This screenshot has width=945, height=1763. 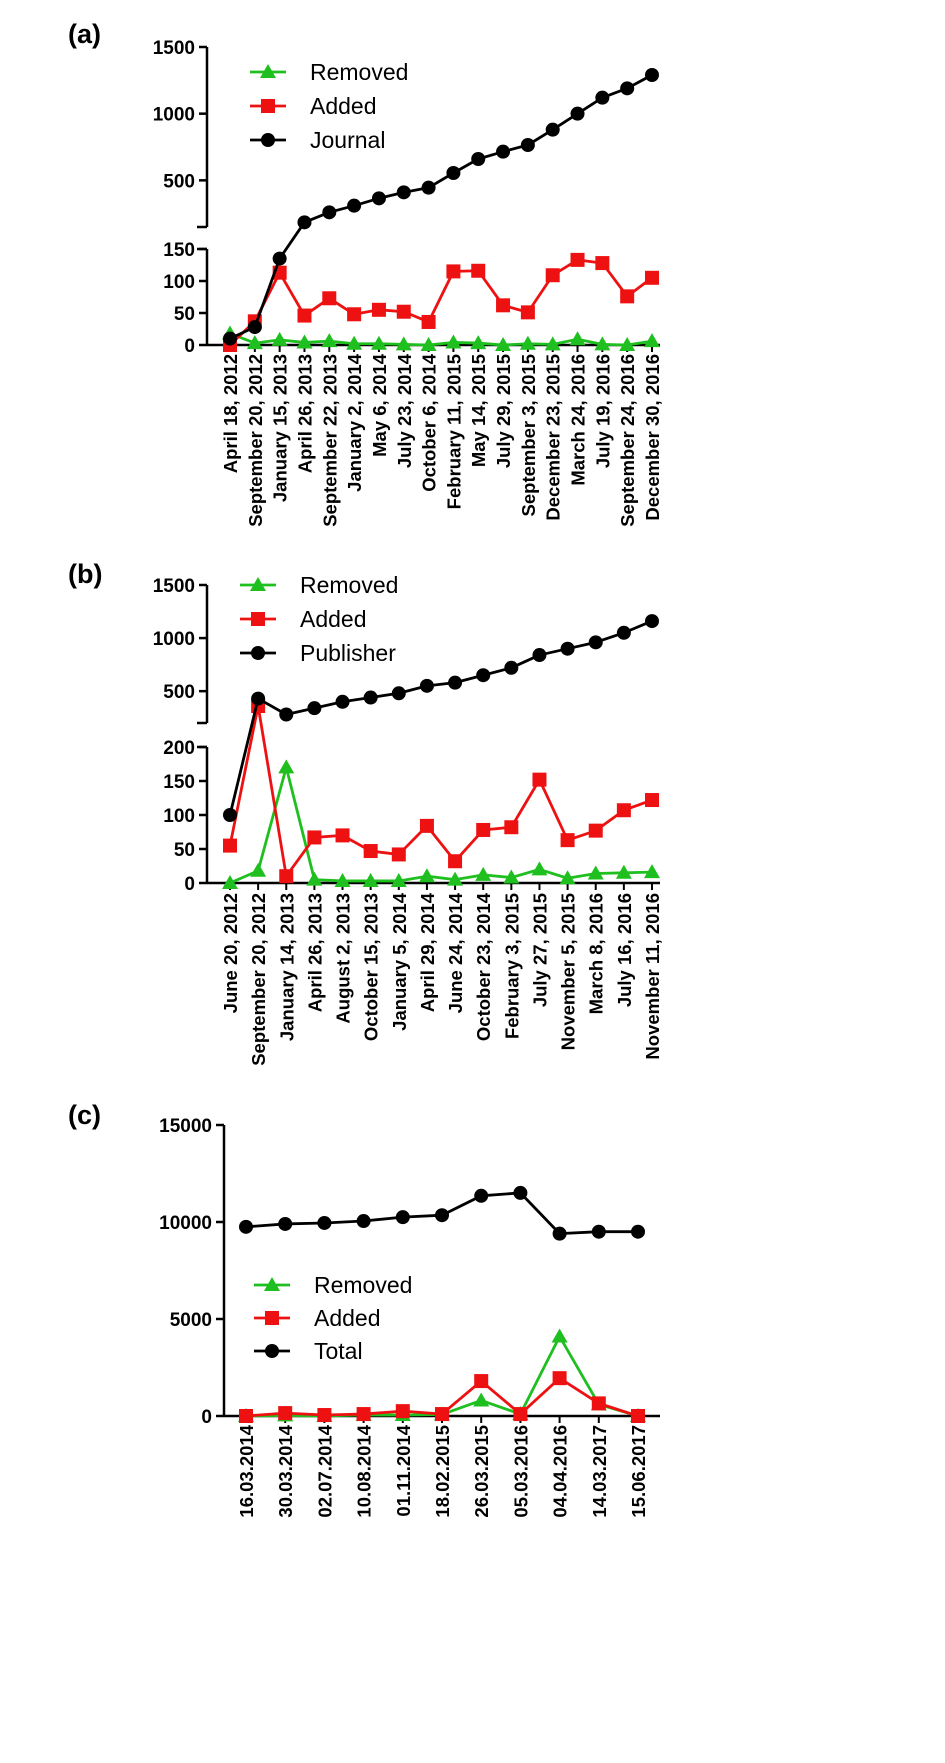 What do you see at coordinates (174, 639) in the screenshot?
I see `y-tick-label: 1000` at bounding box center [174, 639].